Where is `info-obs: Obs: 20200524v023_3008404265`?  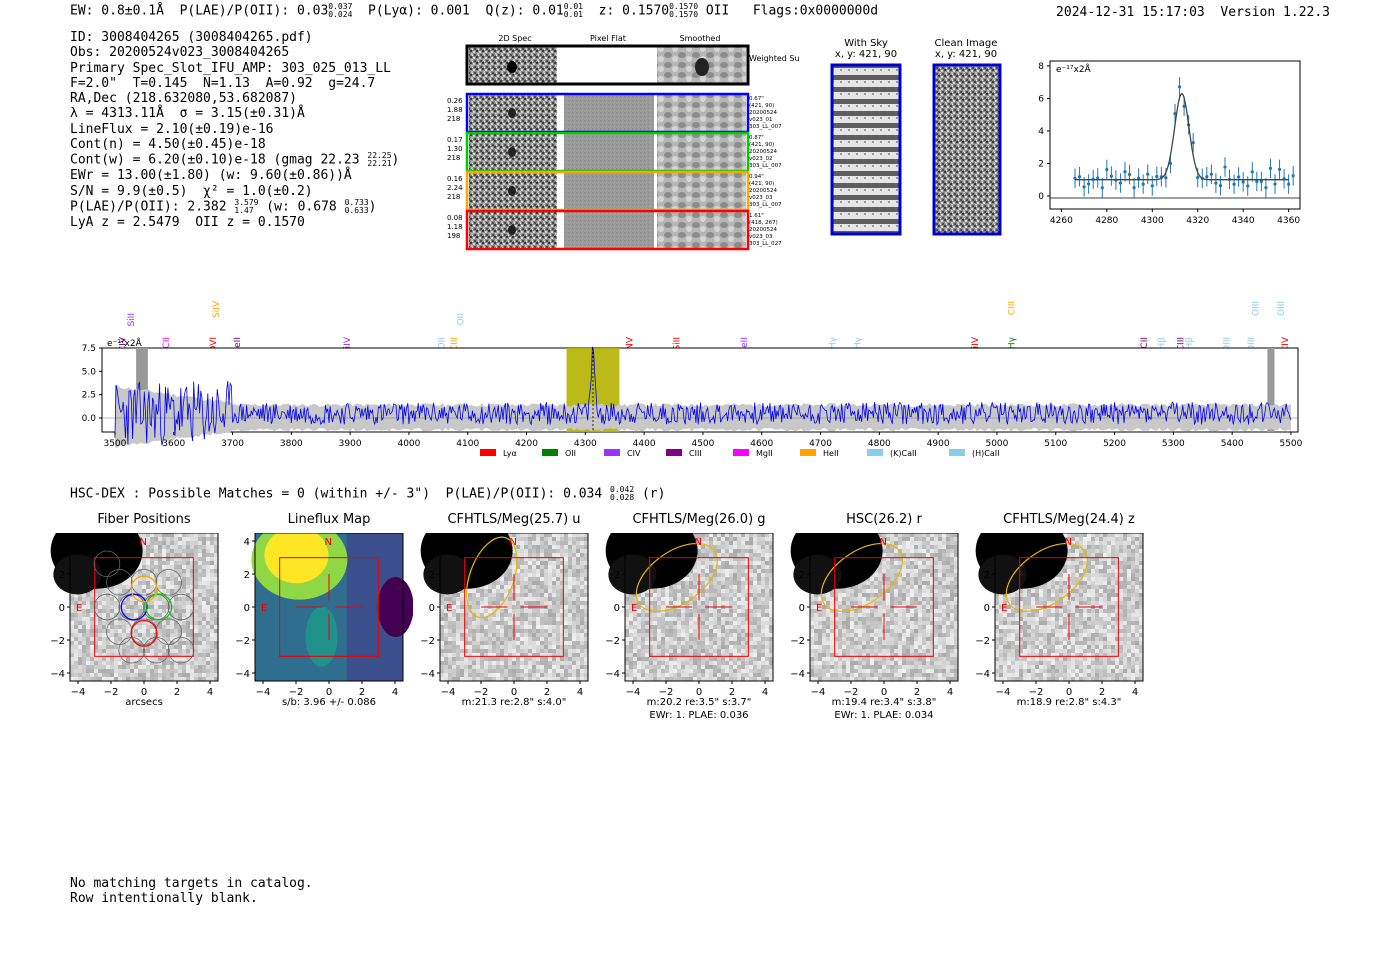 info-obs: Obs: 20200524v023_3008404265 is located at coordinates (180, 53).